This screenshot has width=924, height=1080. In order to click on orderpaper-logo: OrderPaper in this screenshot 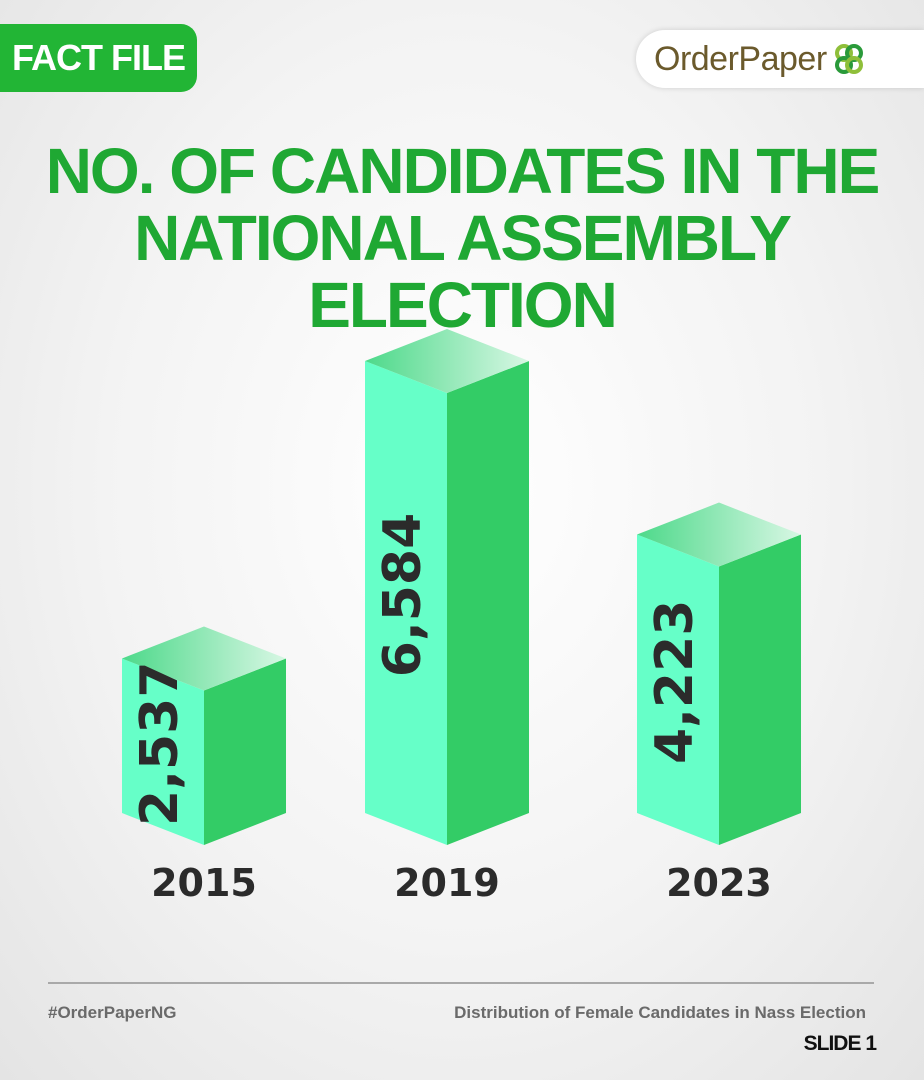, I will do `click(780, 59)`.